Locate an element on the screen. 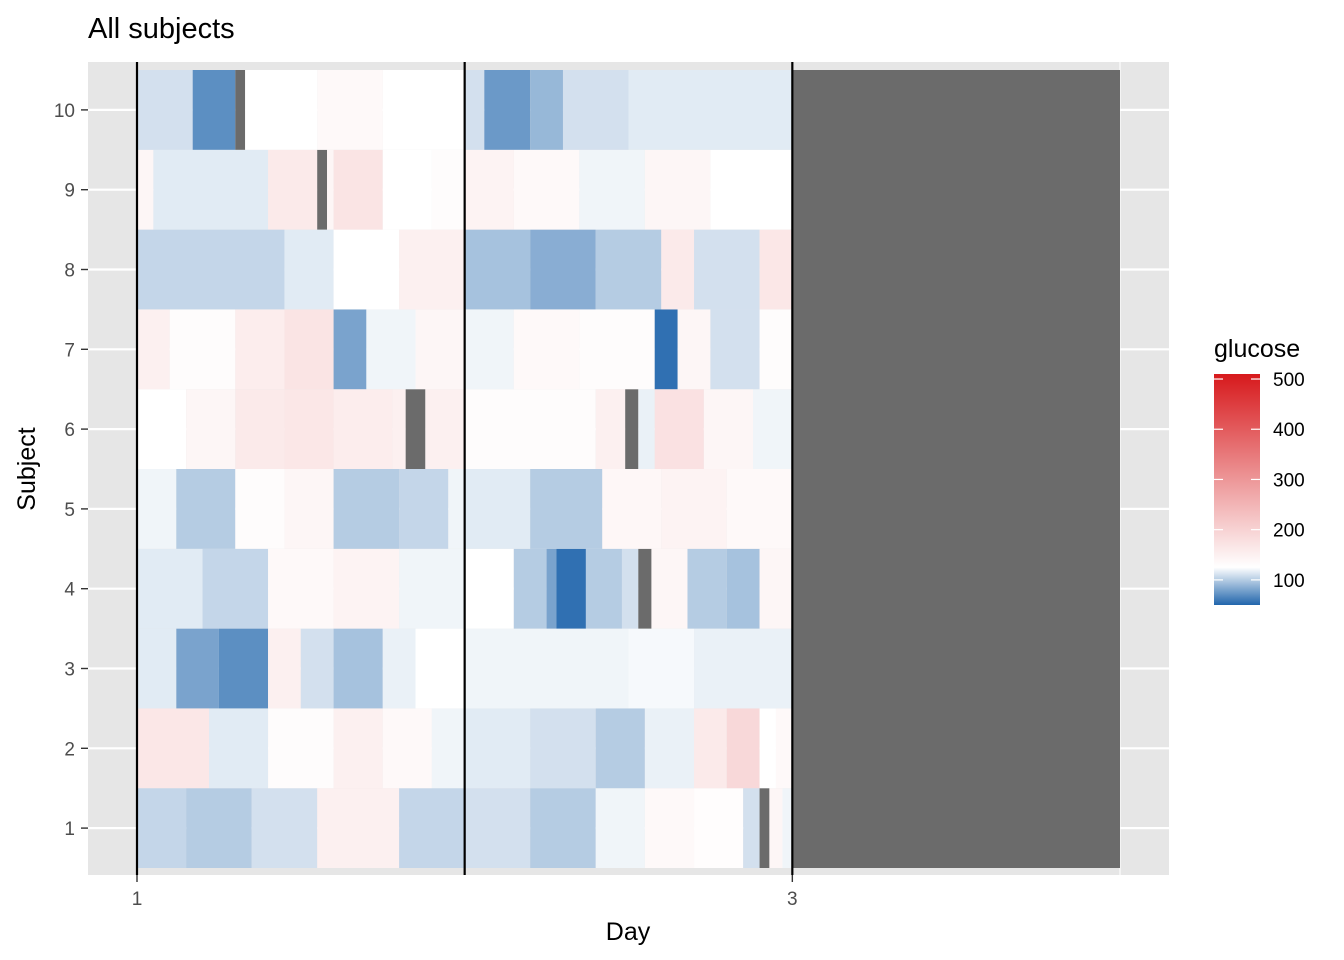 This screenshot has height=960, width=1344. y-tick-label: 9 is located at coordinates (69, 191).